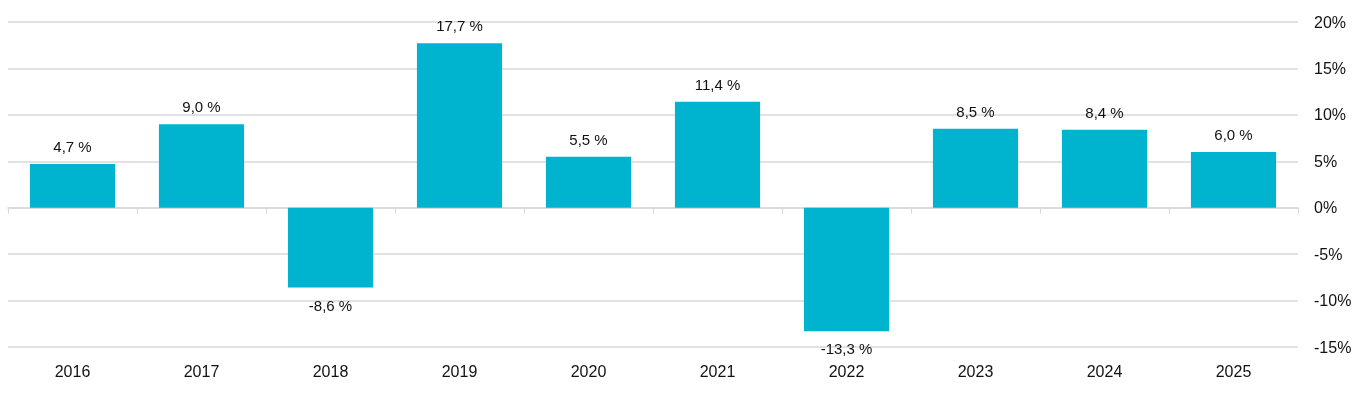 Image resolution: width=1363 pixels, height=416 pixels. I want to click on y-tick-label: 20%, so click(1330, 22).